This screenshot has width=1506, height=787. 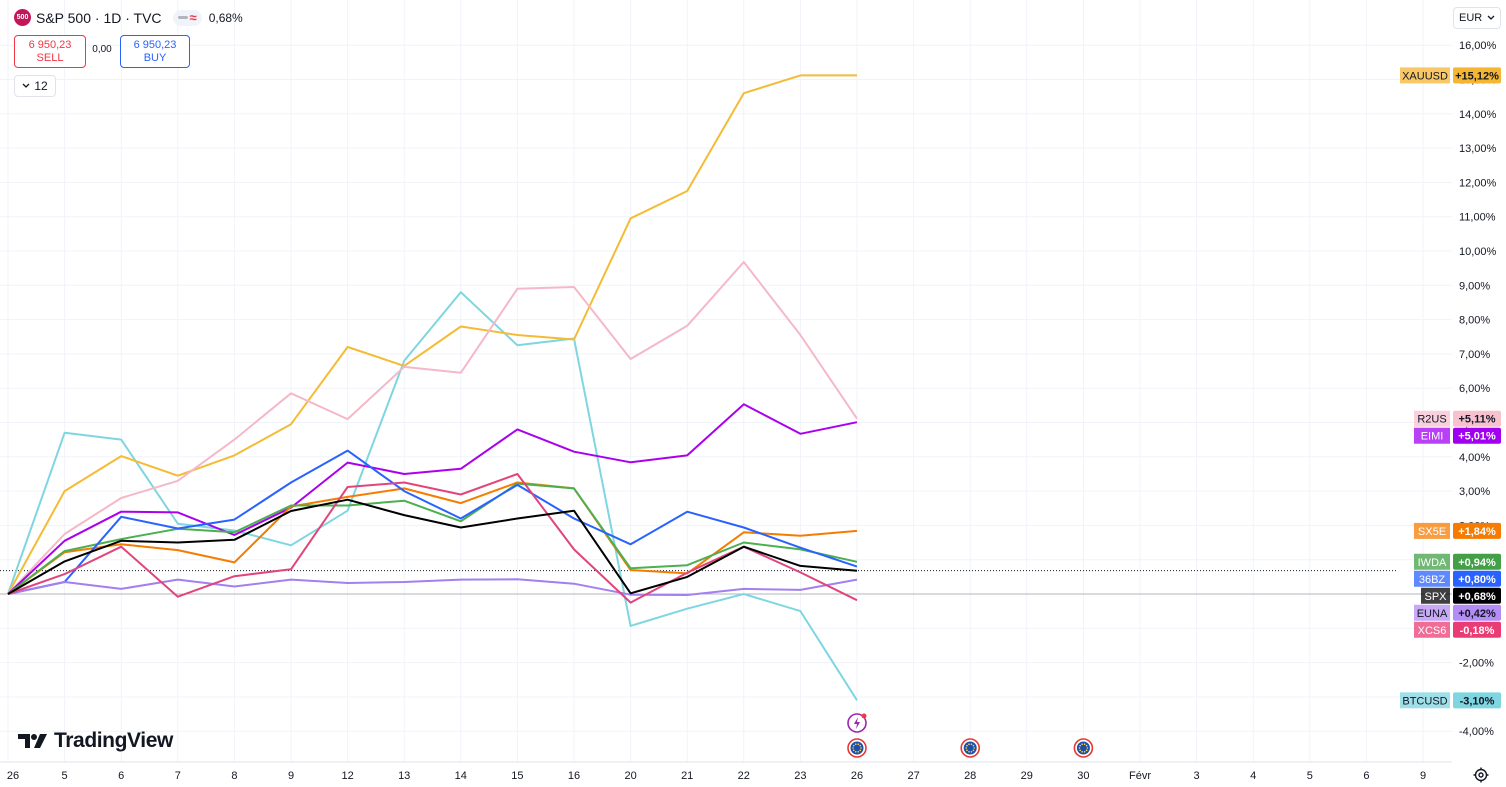 I want to click on x-tick-label: 21, so click(x=687, y=776).